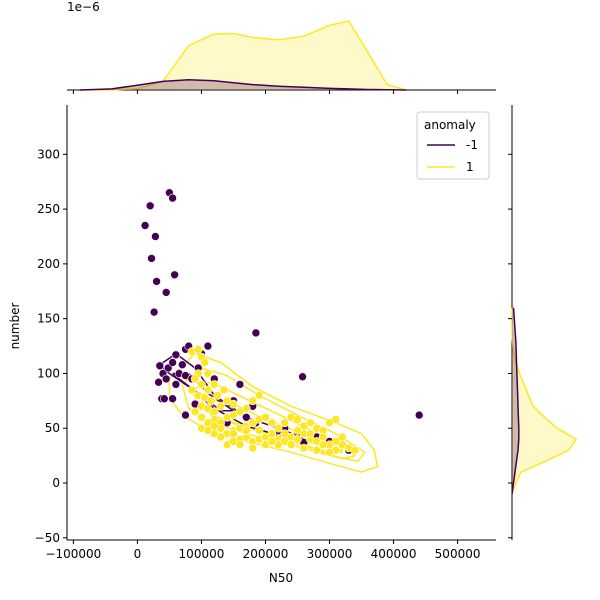 The height and width of the screenshot is (600, 600). What do you see at coordinates (56, 483) in the screenshot?
I see `y-tick-label-1: 0` at bounding box center [56, 483].